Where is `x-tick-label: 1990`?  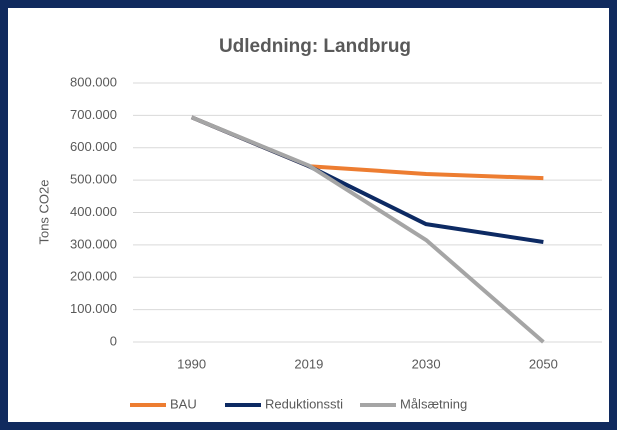
x-tick-label: 1990 is located at coordinates (191, 363).